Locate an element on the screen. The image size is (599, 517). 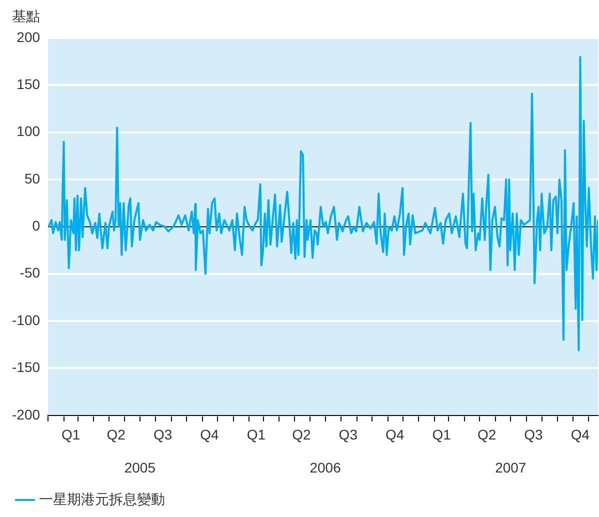
y-tick-label: 150 is located at coordinates (28, 84).